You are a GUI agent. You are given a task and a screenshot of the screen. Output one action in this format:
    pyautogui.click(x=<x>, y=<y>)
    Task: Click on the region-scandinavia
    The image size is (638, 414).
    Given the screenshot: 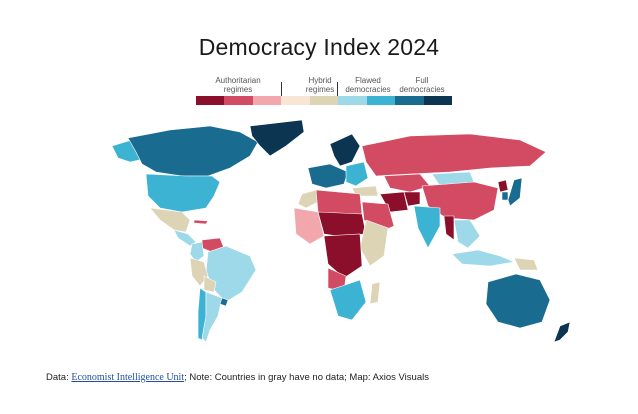 What is the action you would take?
    pyautogui.click(x=345, y=150)
    